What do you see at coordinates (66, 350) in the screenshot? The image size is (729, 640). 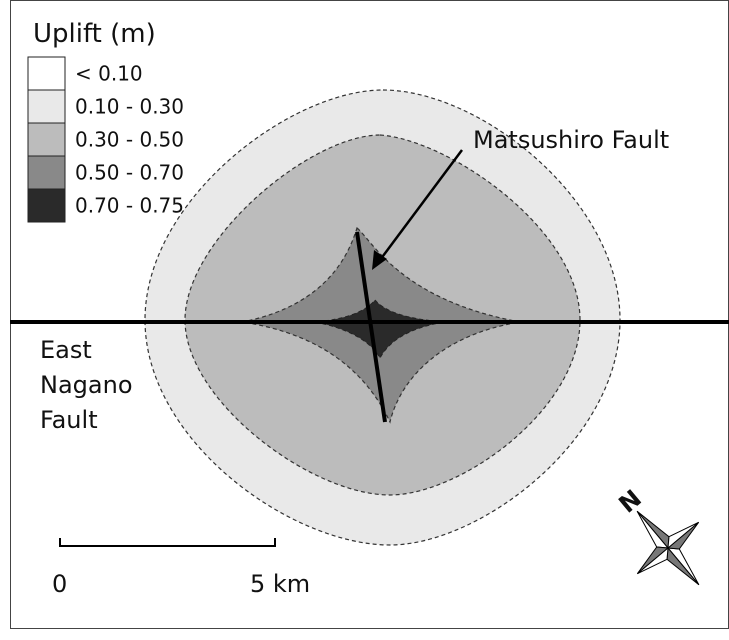 I see `east-nagano-label: East` at bounding box center [66, 350].